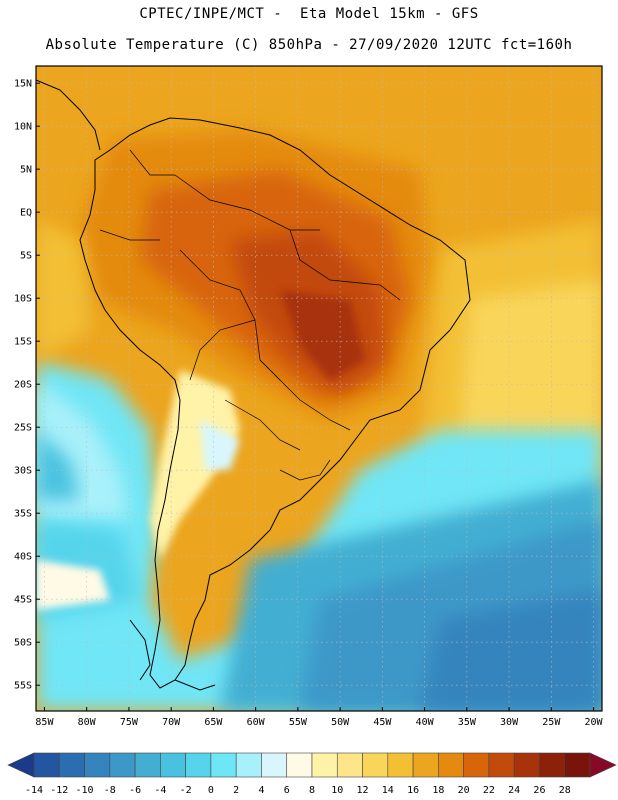  Describe the element at coordinates (213, 722) in the screenshot. I see `lon-tick-label: 65W` at that location.